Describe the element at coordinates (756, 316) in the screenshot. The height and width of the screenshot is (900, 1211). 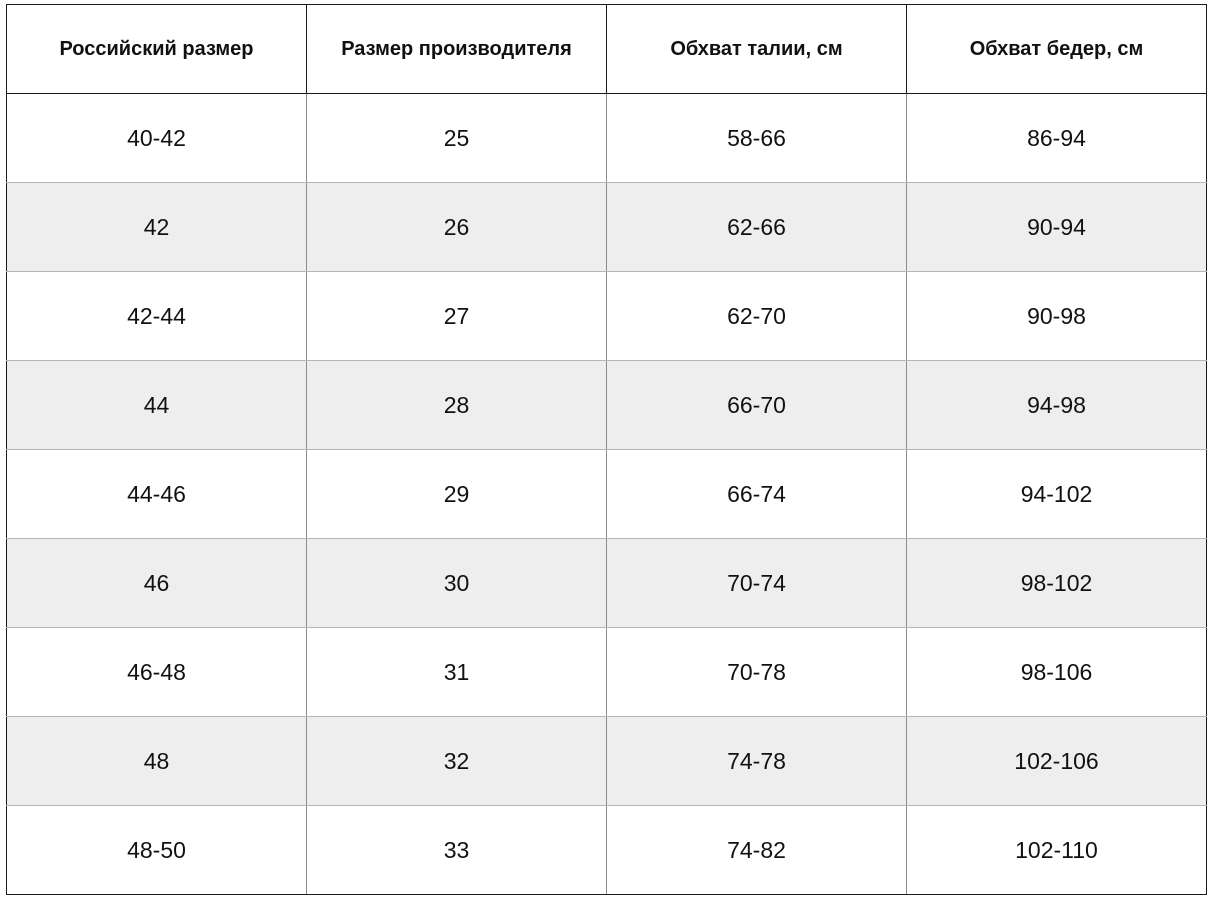
I see `cell-waist: 62-70` at that location.